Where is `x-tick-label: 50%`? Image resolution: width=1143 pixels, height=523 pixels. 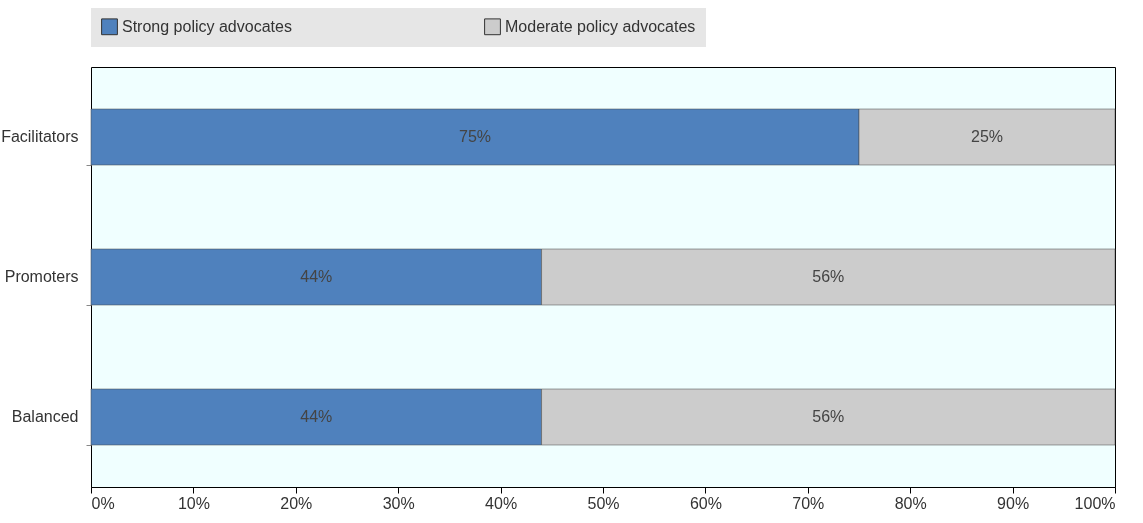 x-tick-label: 50% is located at coordinates (603, 503).